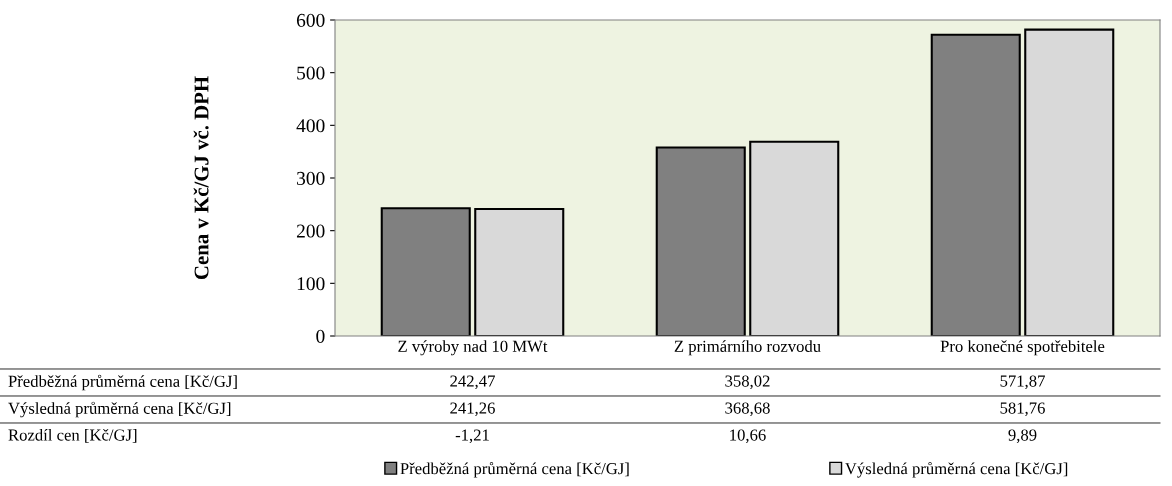  Describe the element at coordinates (311, 284) in the screenshot. I see `y-tick-label: 100` at that location.